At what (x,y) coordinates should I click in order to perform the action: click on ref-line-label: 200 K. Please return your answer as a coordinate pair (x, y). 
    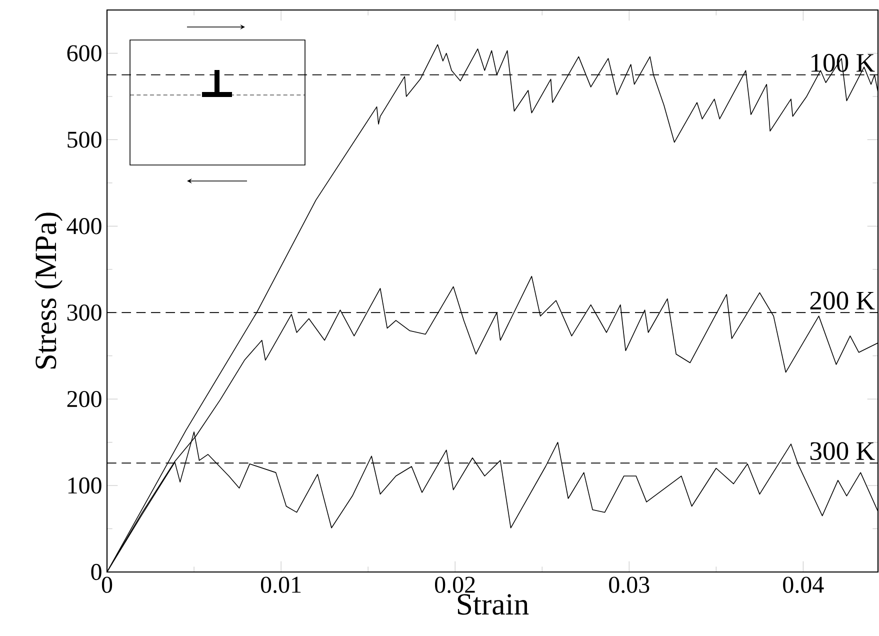
    Looking at the image, I should click on (842, 301).